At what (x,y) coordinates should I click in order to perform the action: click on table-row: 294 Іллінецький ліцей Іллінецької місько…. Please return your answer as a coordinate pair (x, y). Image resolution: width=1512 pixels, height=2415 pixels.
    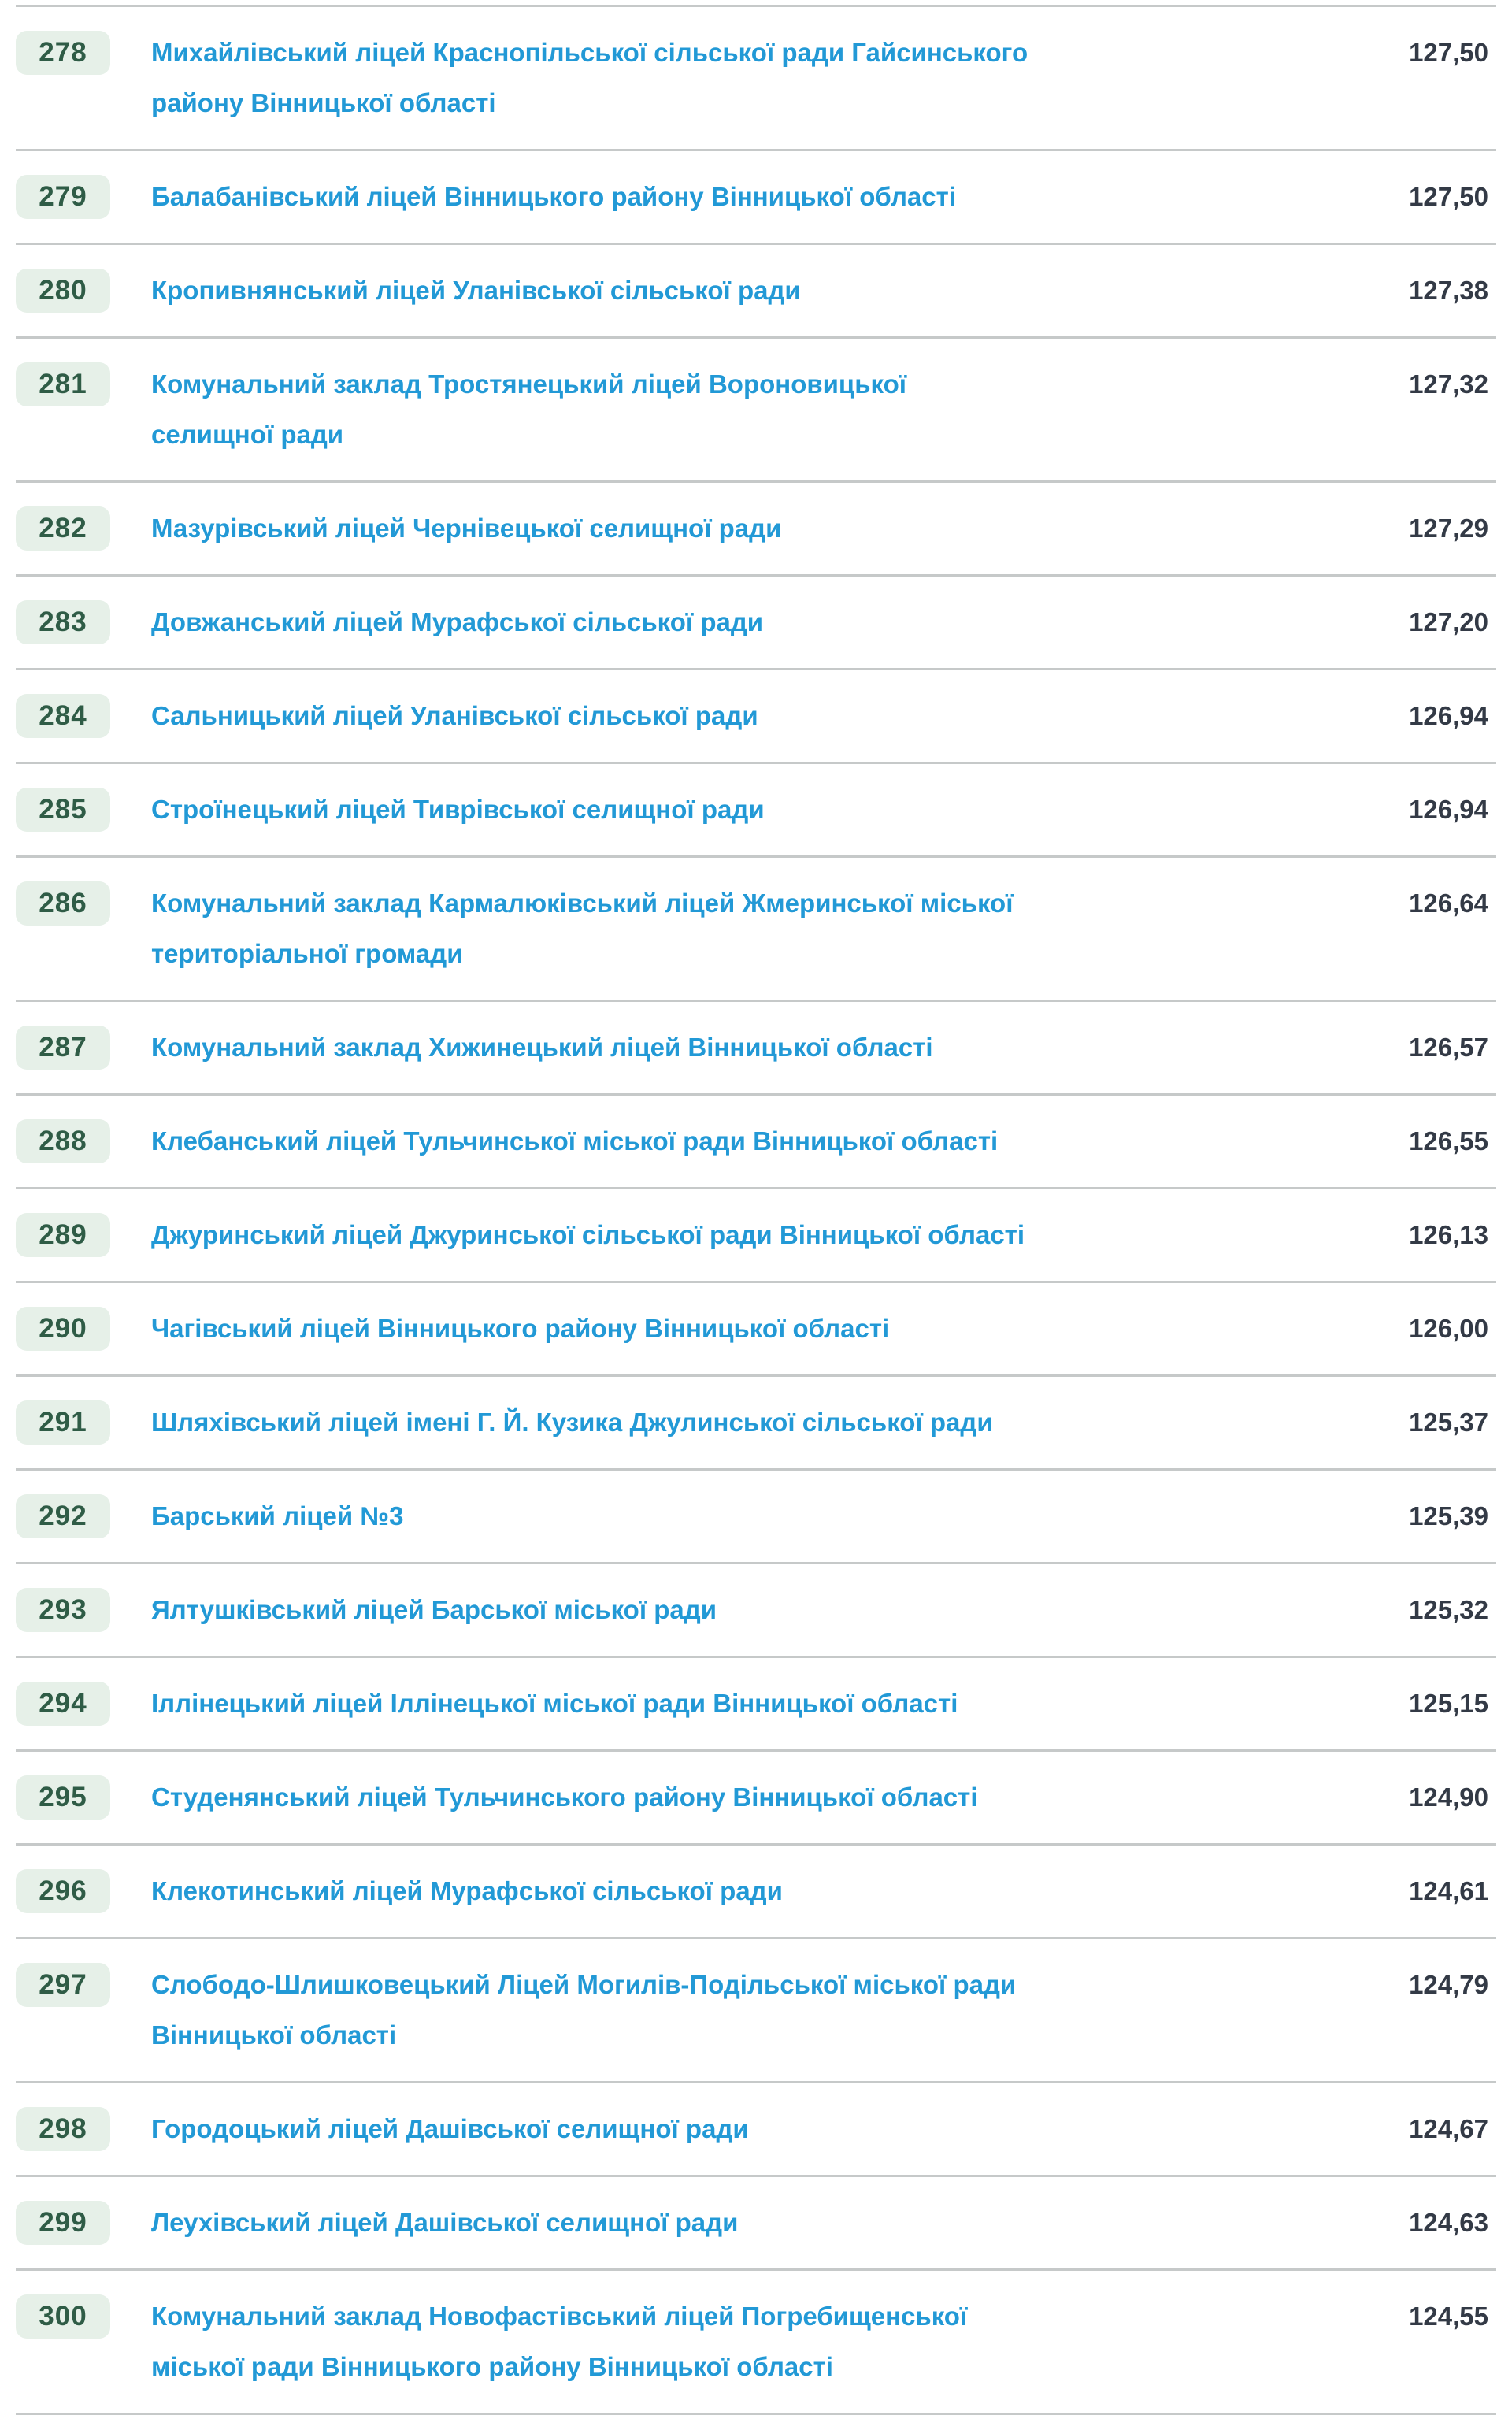
    Looking at the image, I should click on (756, 1702).